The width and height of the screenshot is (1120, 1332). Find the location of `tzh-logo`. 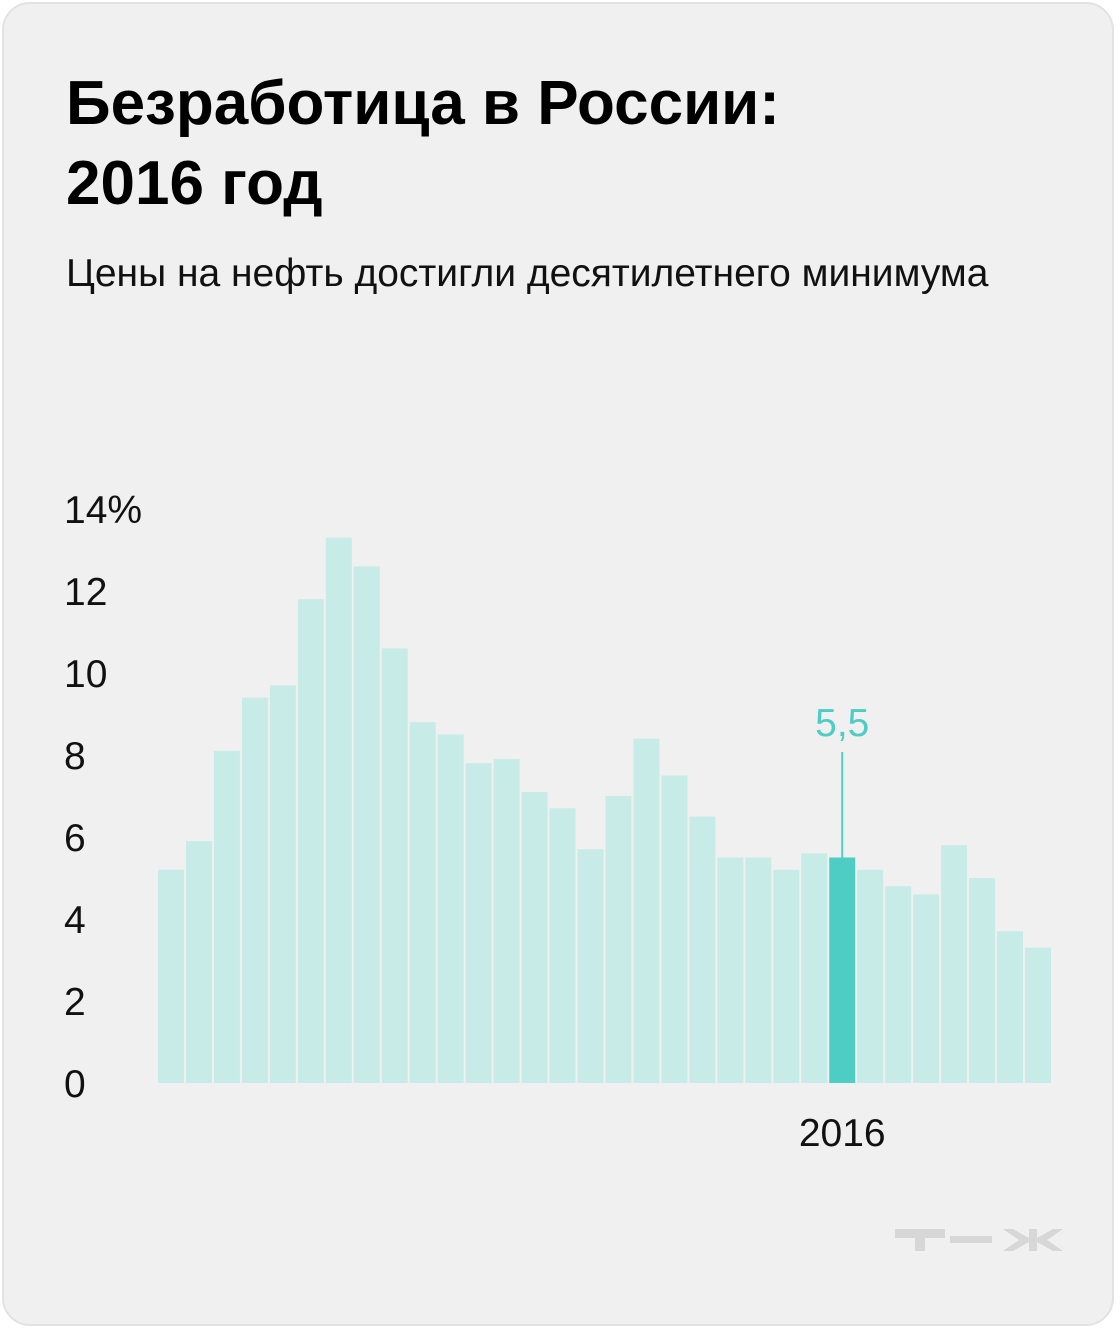

tzh-logo is located at coordinates (979, 1240).